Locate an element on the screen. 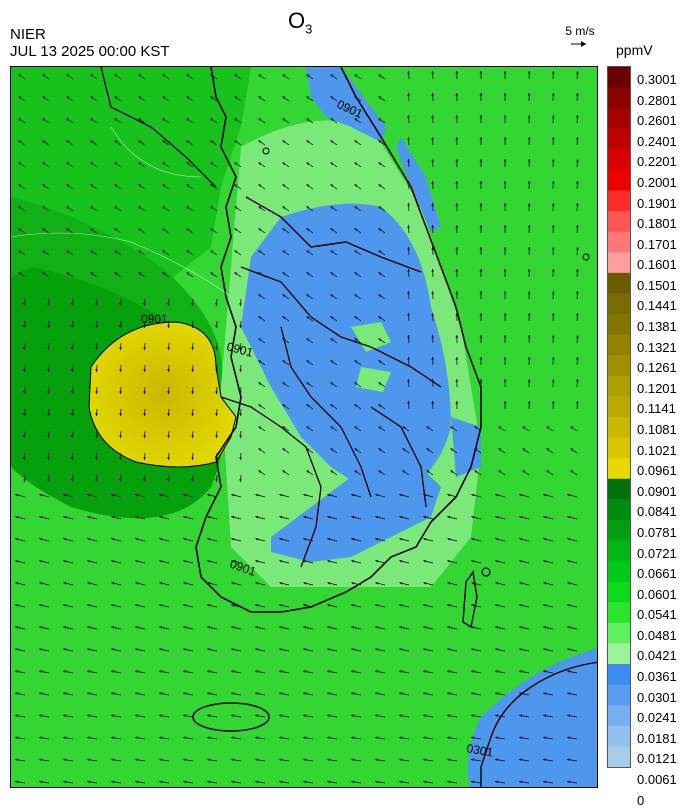 The image size is (692, 808). colorbar-tick-label: 0.0721 is located at coordinates (657, 554).